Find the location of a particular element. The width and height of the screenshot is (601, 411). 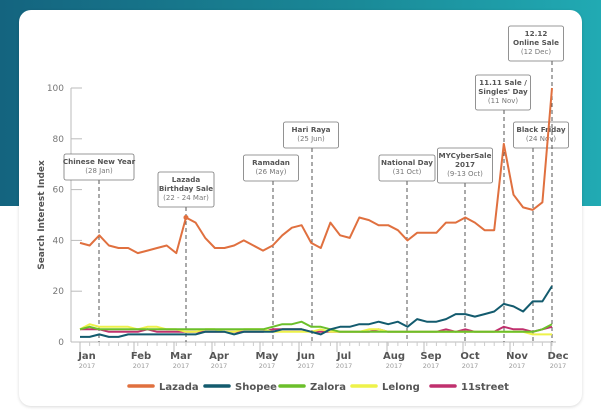

x-month-label: Apr is located at coordinates (219, 356).